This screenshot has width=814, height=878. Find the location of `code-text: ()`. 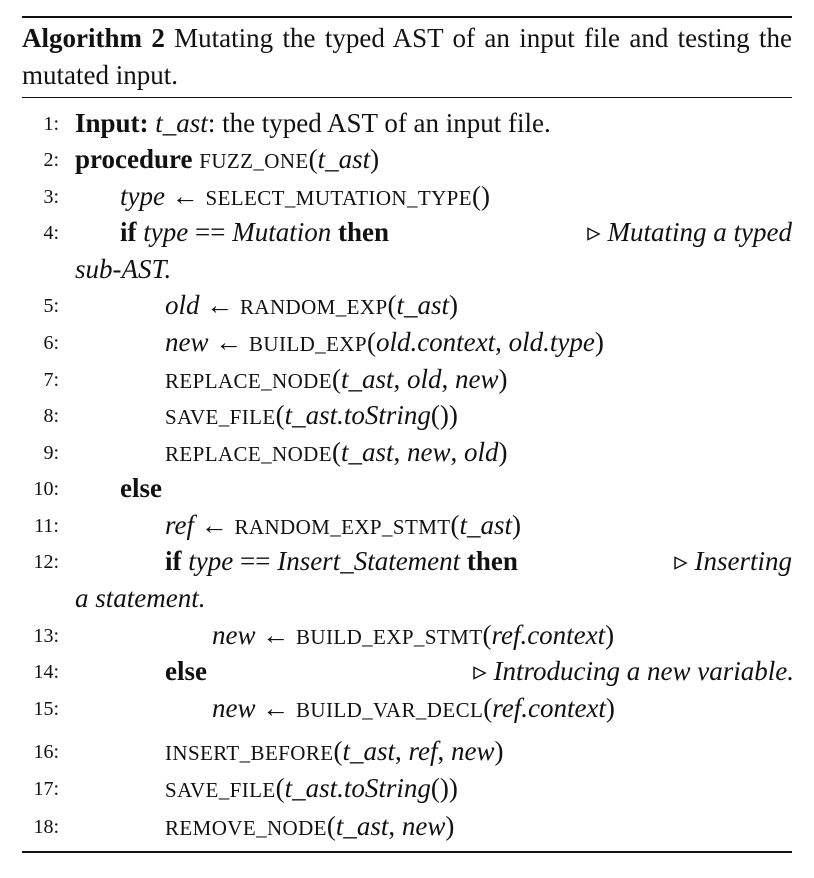

code-text: () is located at coordinates (480, 196).